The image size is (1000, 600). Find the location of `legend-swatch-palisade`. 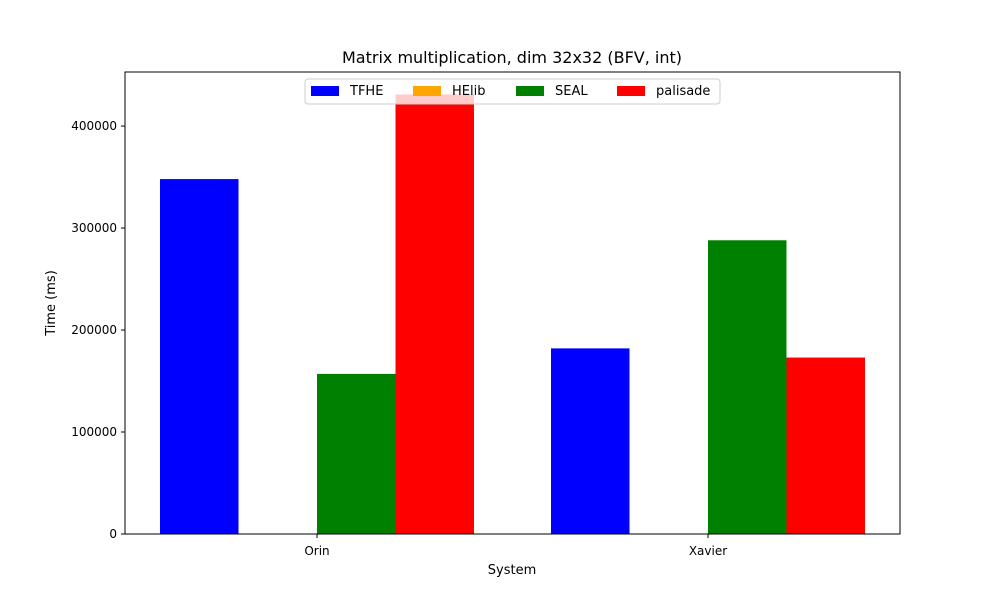

legend-swatch-palisade is located at coordinates (631, 91).